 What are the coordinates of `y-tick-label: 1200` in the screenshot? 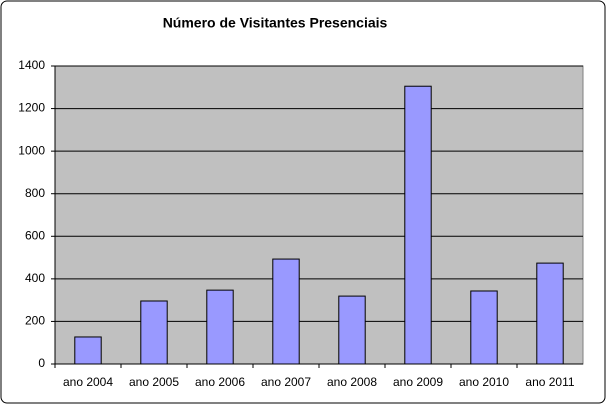 It's located at (31, 108).